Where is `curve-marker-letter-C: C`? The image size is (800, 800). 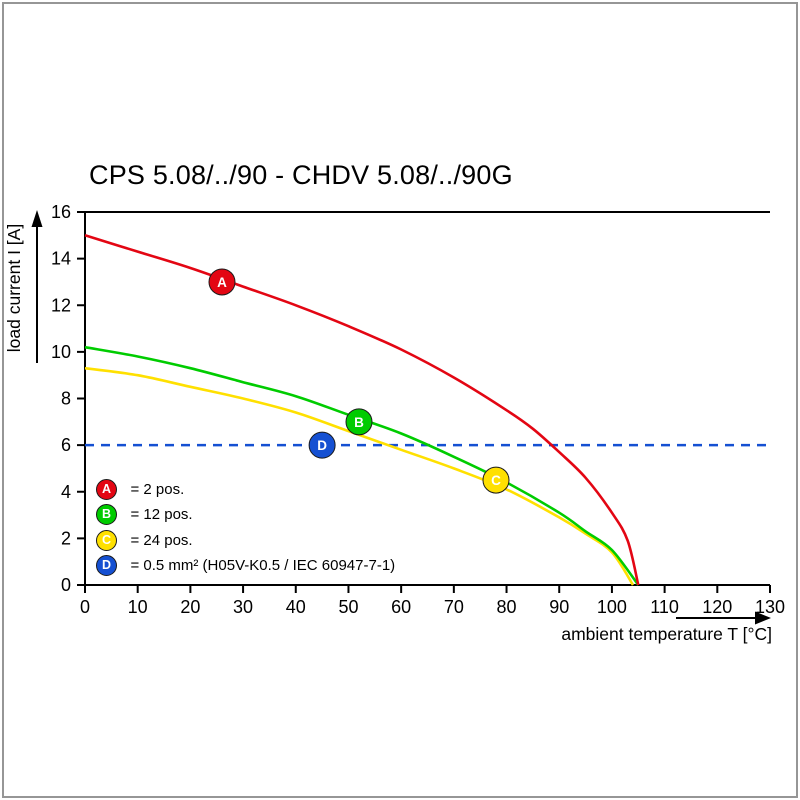
curve-marker-letter-C: C is located at coordinates (496, 480).